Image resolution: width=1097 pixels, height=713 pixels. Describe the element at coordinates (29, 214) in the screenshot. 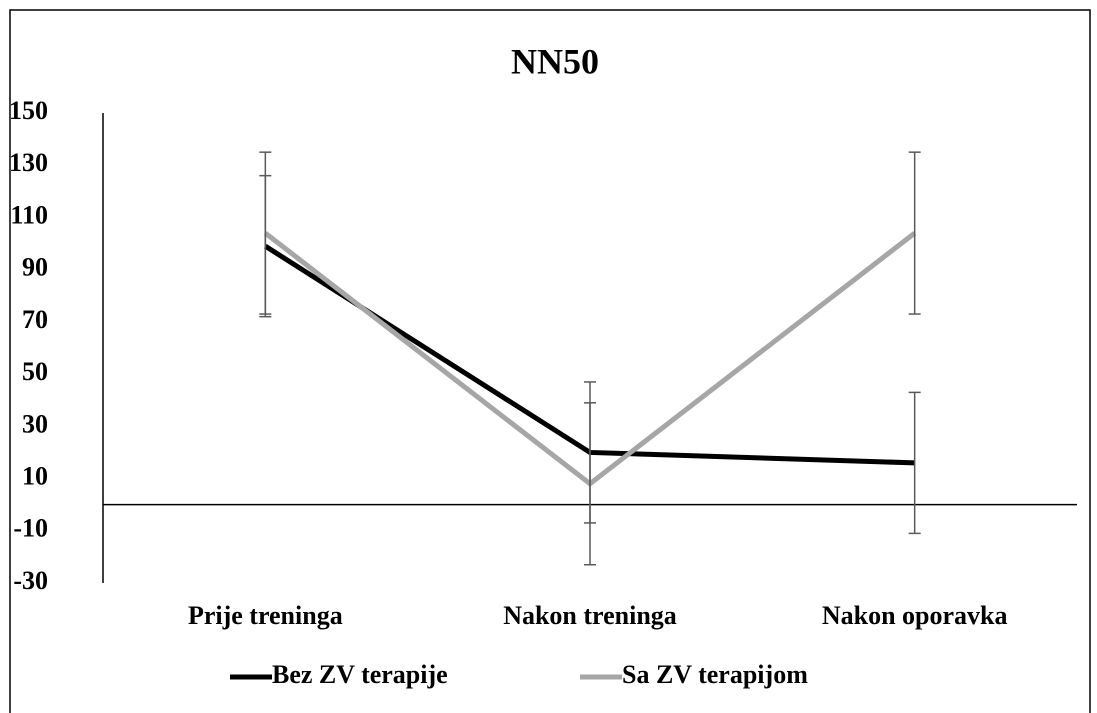

I see `y-tick-label: 110` at that location.